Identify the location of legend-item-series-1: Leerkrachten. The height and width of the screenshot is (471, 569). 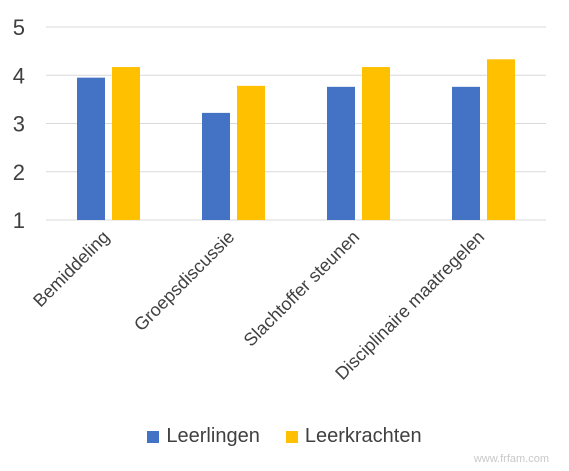
(353, 436).